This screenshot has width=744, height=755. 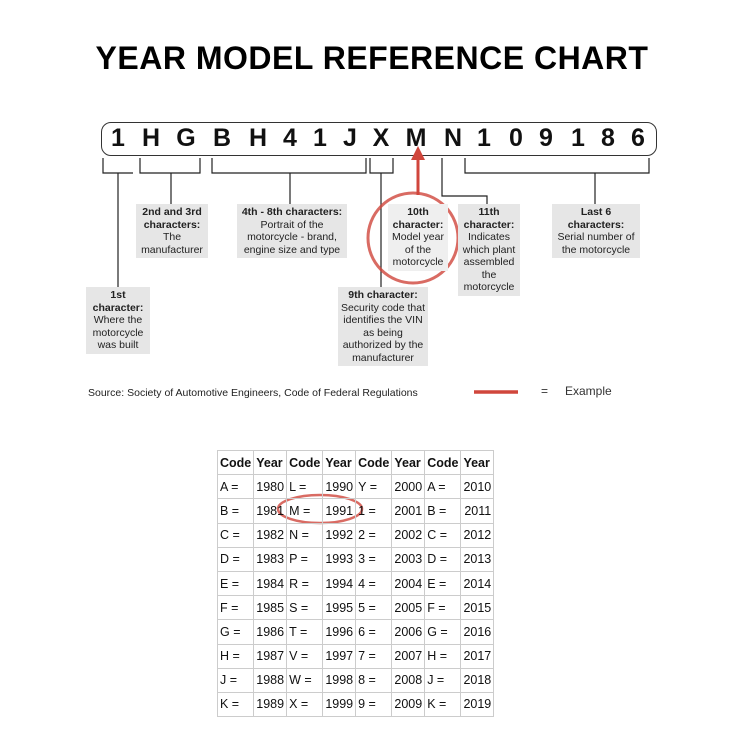 What do you see at coordinates (374, 511) in the screenshot?
I see `code-cell: 1 =` at bounding box center [374, 511].